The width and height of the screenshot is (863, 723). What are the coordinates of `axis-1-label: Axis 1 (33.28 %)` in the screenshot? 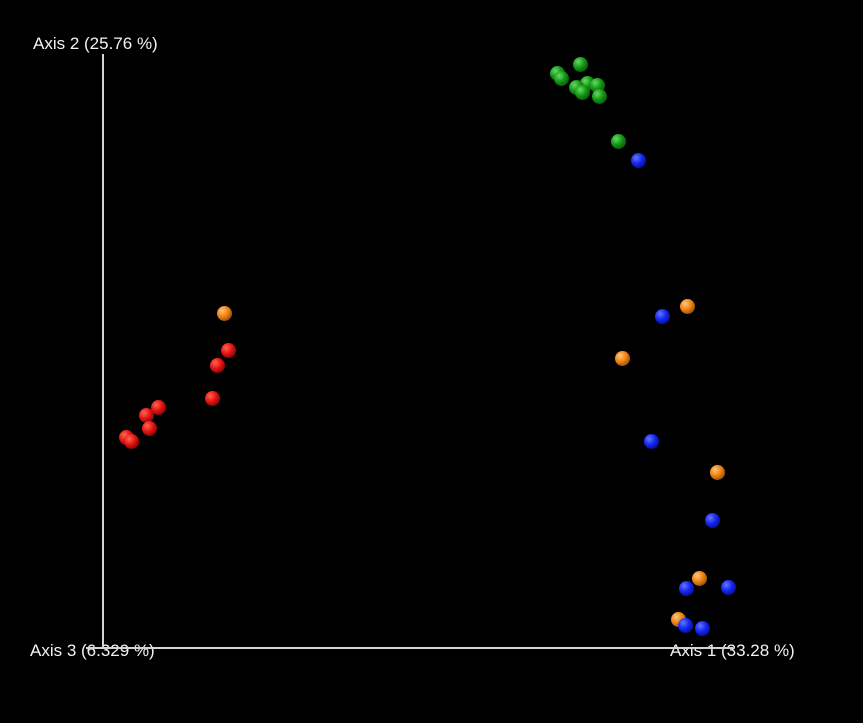 It's located at (732, 650).